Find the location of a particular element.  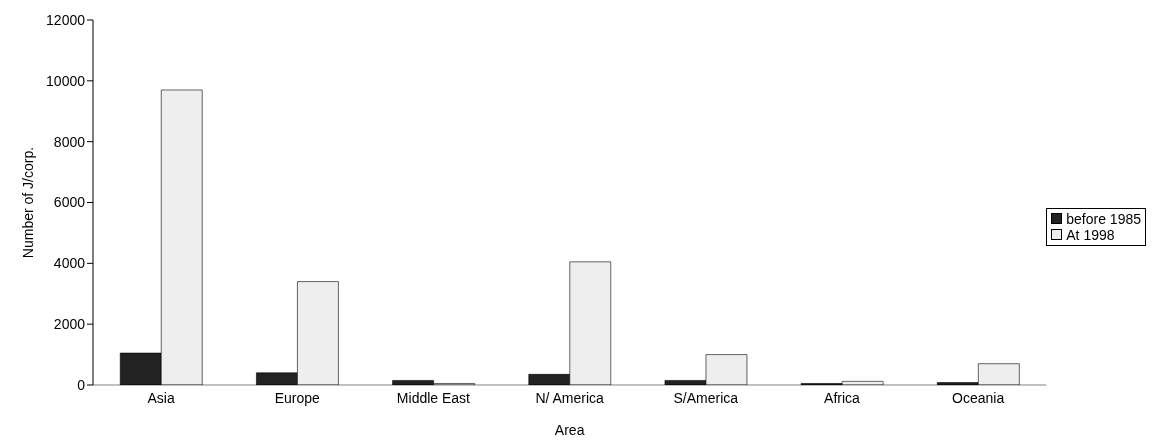

y-tick-label: 0 is located at coordinates (81, 384).